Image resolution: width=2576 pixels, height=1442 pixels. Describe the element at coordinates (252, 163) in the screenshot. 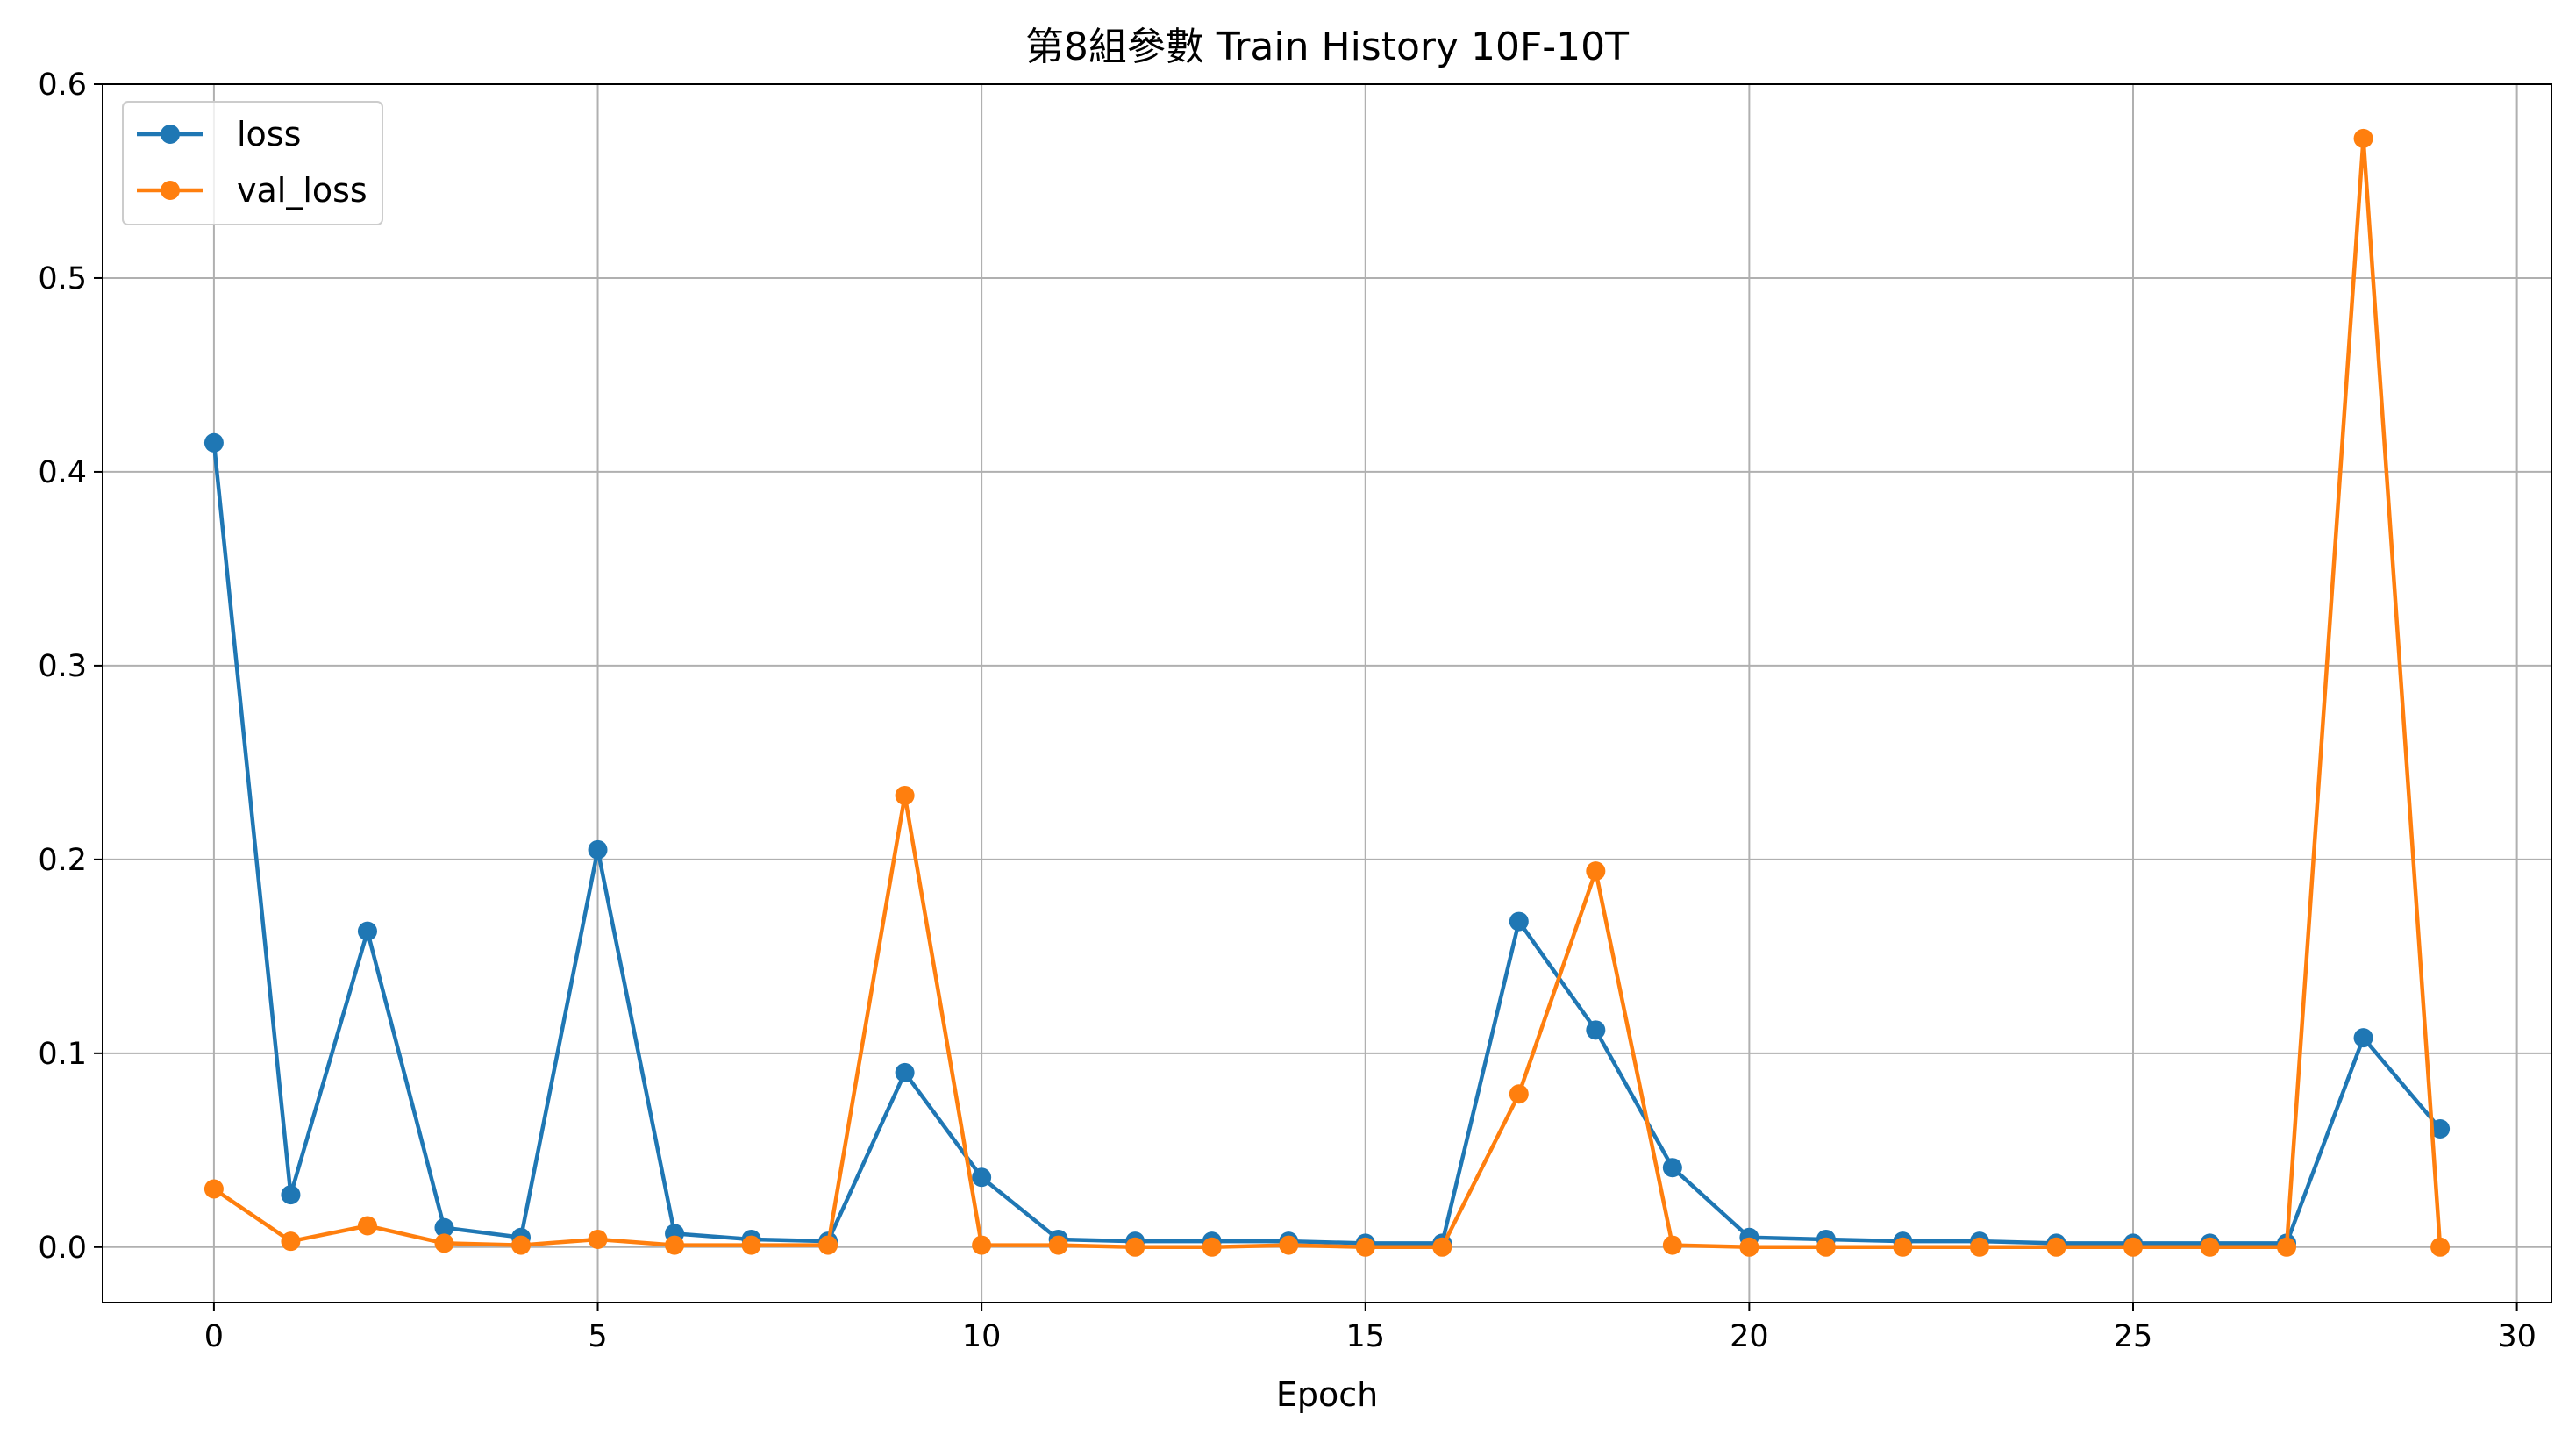

I see `legend: loss val_loss` at that location.